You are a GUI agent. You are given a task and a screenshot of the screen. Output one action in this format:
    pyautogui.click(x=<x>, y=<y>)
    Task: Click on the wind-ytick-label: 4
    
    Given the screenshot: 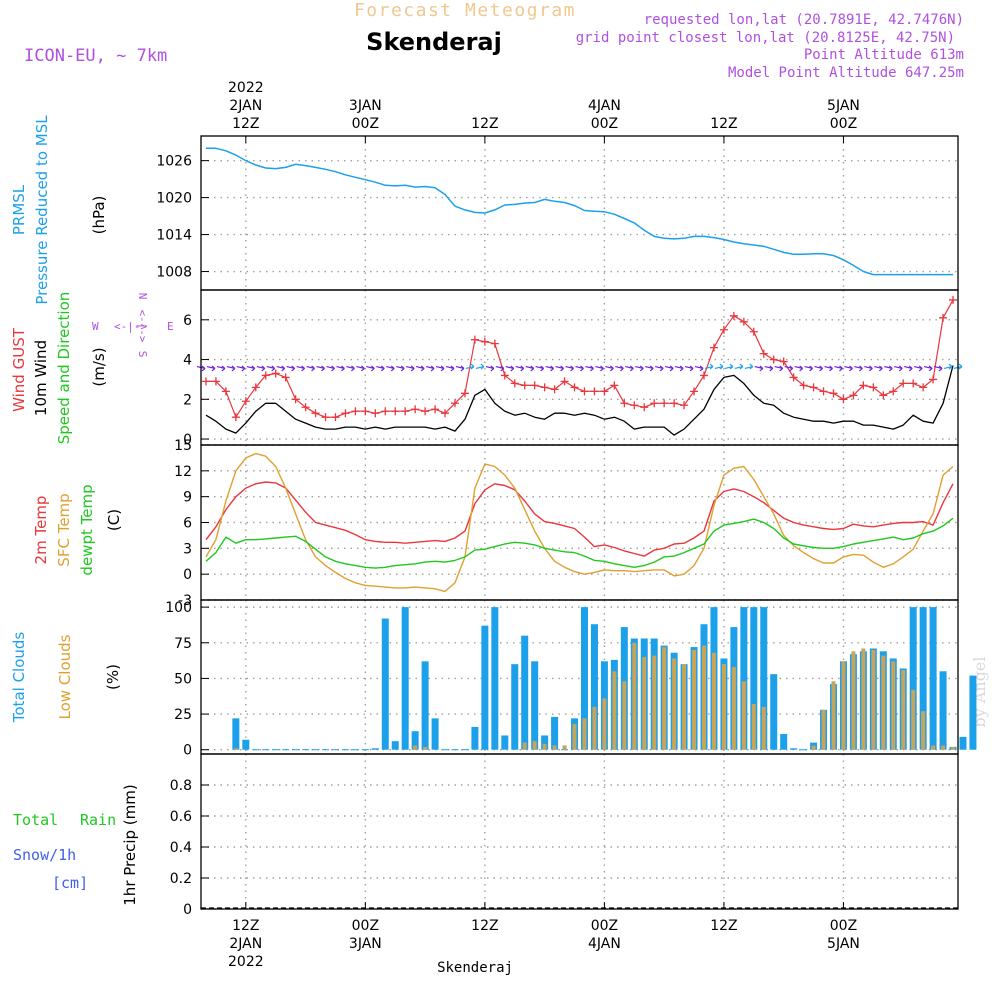 What is the action you would take?
    pyautogui.click(x=187, y=361)
    